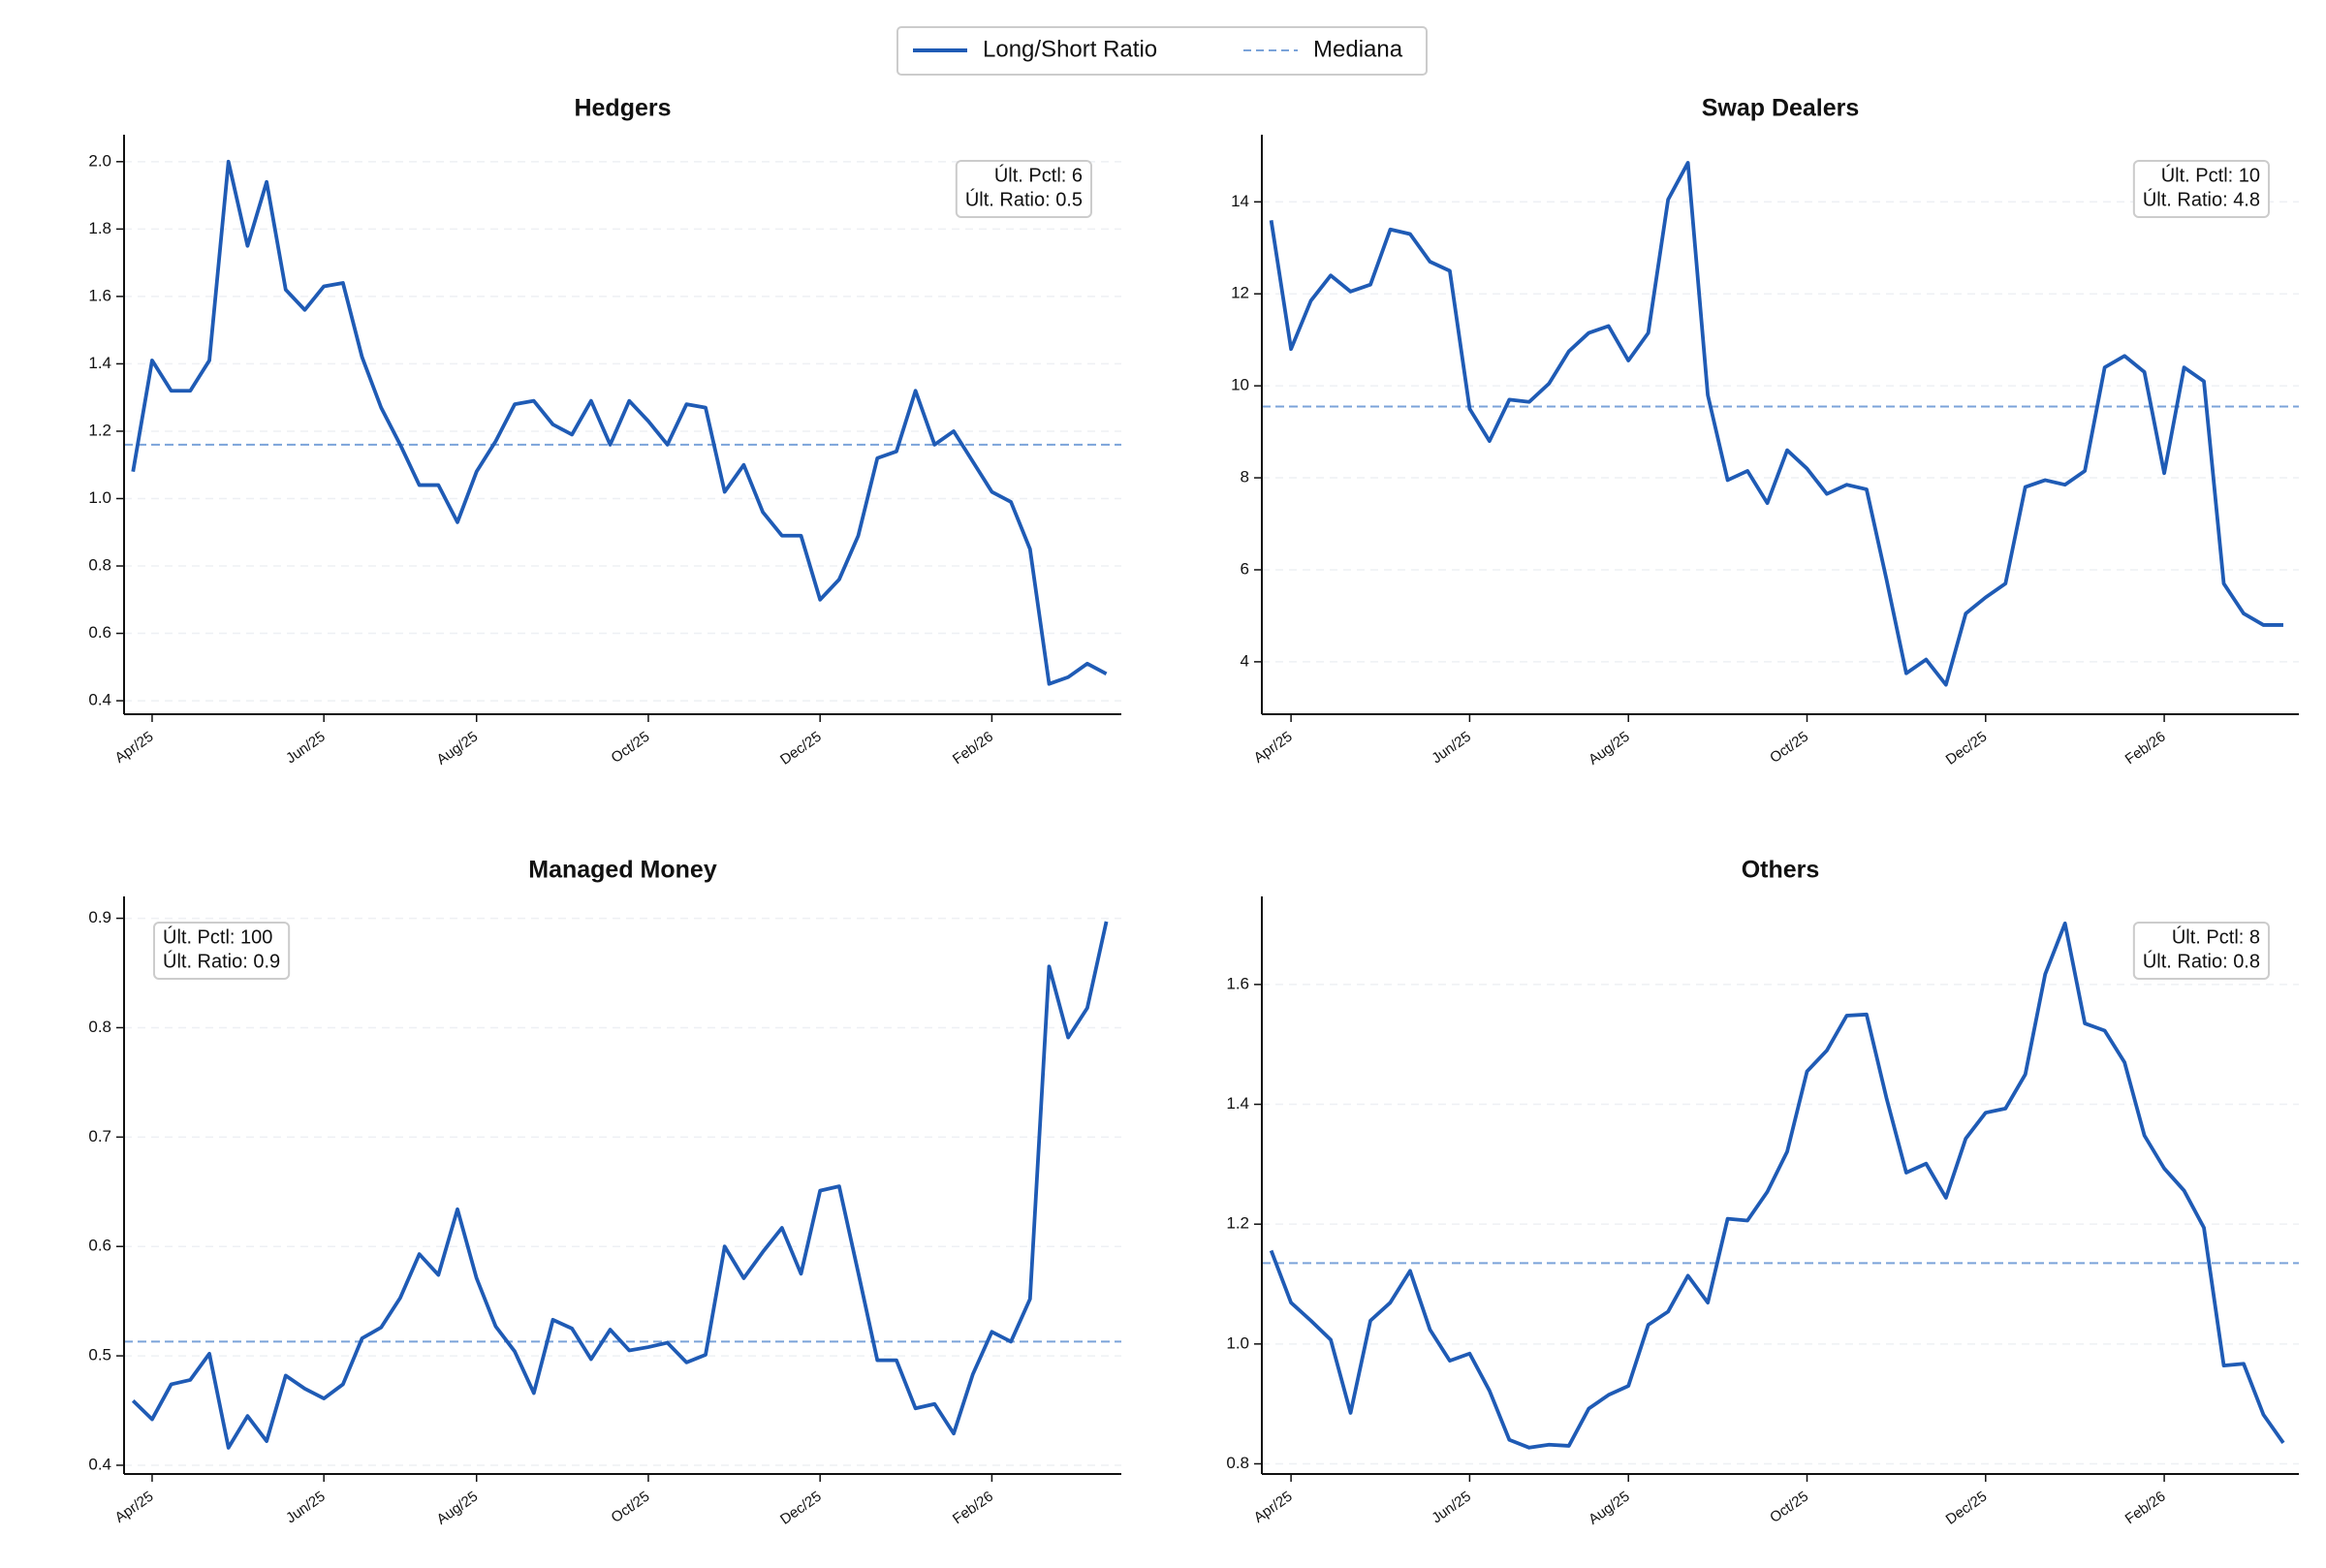 The height and width of the screenshot is (1568, 2326). What do you see at coordinates (2216, 937) in the screenshot?
I see `annotation-text: Últ. Pctl: 8` at bounding box center [2216, 937].